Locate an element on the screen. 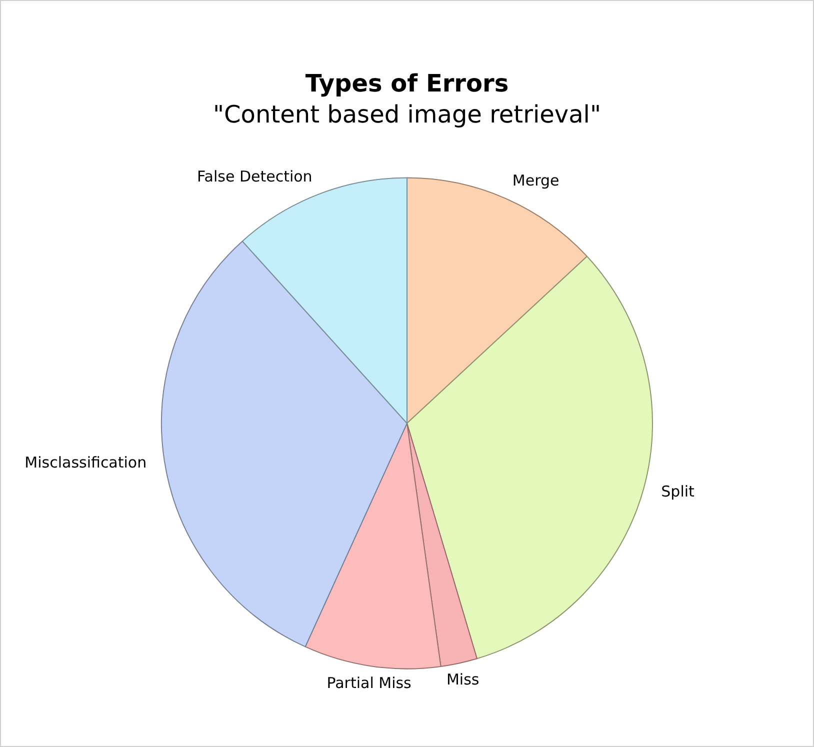 Image resolution: width=814 pixels, height=747 pixels. slice-label: Misclassification is located at coordinates (85, 463).